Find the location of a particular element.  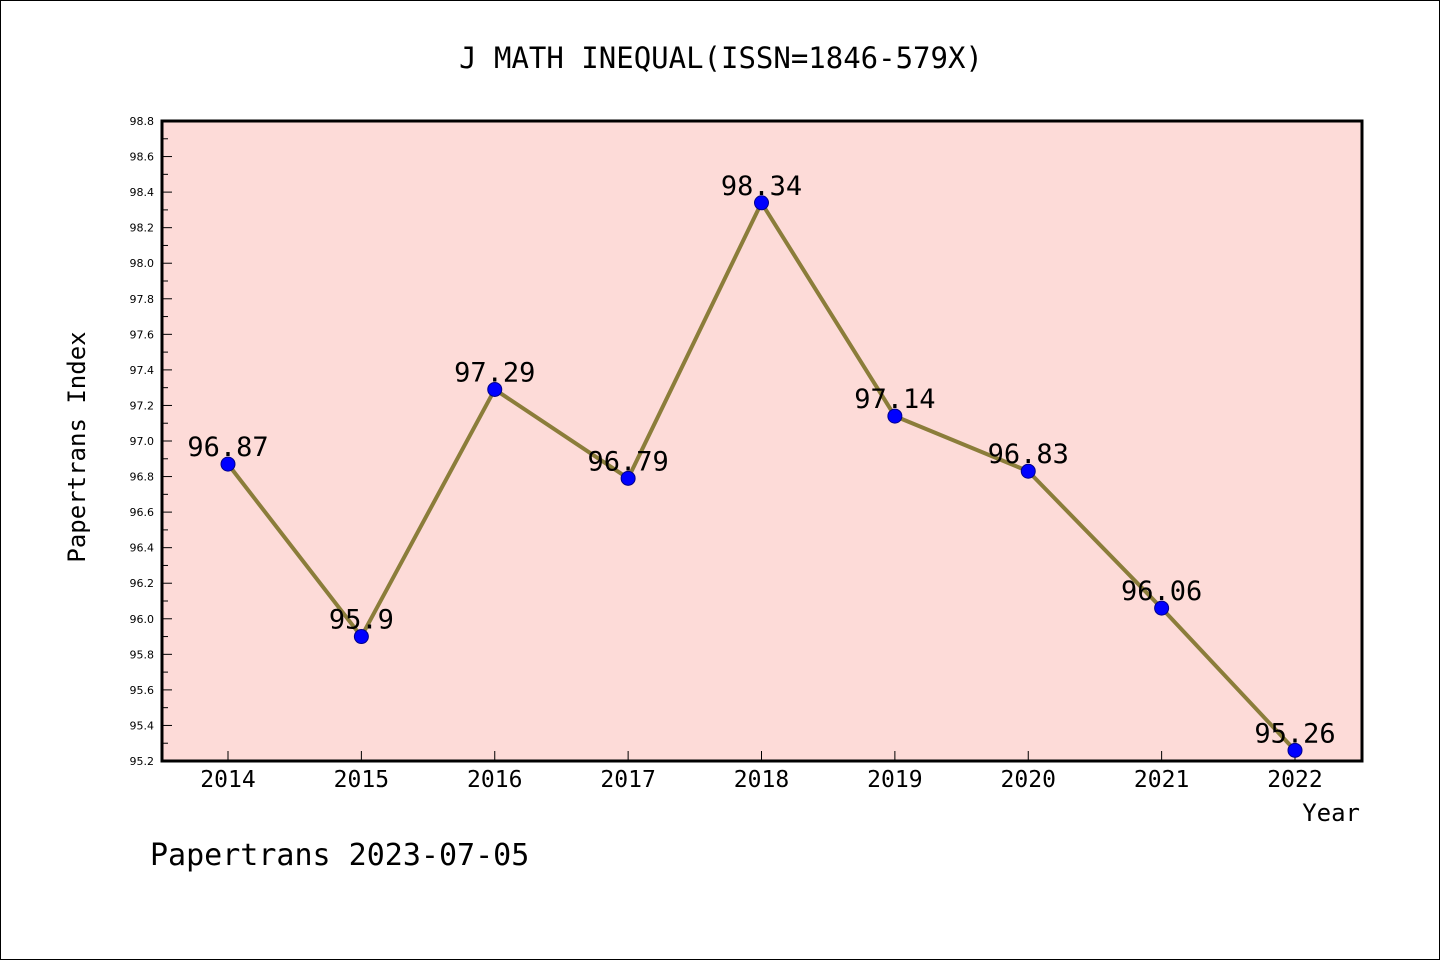

y-tick-label: 96.0 is located at coordinates (142, 619).